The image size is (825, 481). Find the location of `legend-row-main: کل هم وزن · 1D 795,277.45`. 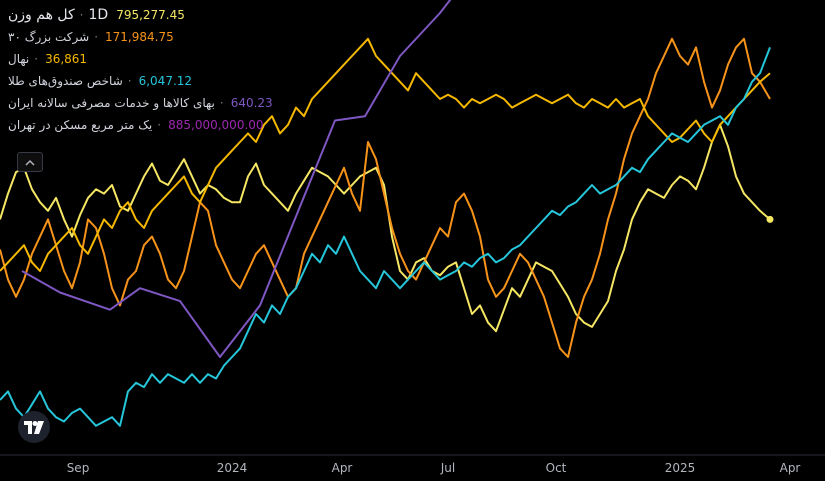

legend-row-main: کل هم وزن · 1D 795,277.45 is located at coordinates (140, 15).